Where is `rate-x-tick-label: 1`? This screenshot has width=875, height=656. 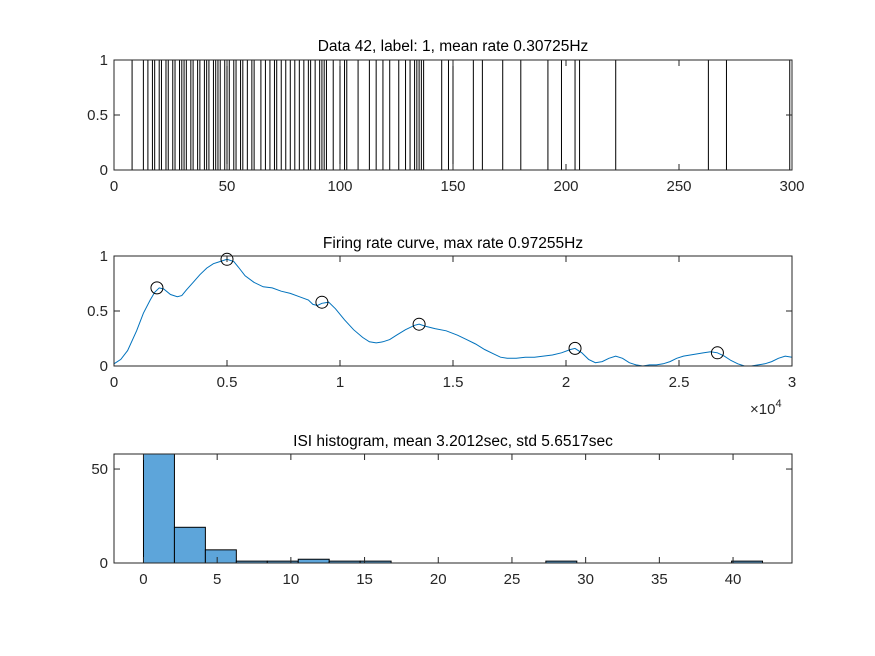 rate-x-tick-label: 1 is located at coordinates (340, 382).